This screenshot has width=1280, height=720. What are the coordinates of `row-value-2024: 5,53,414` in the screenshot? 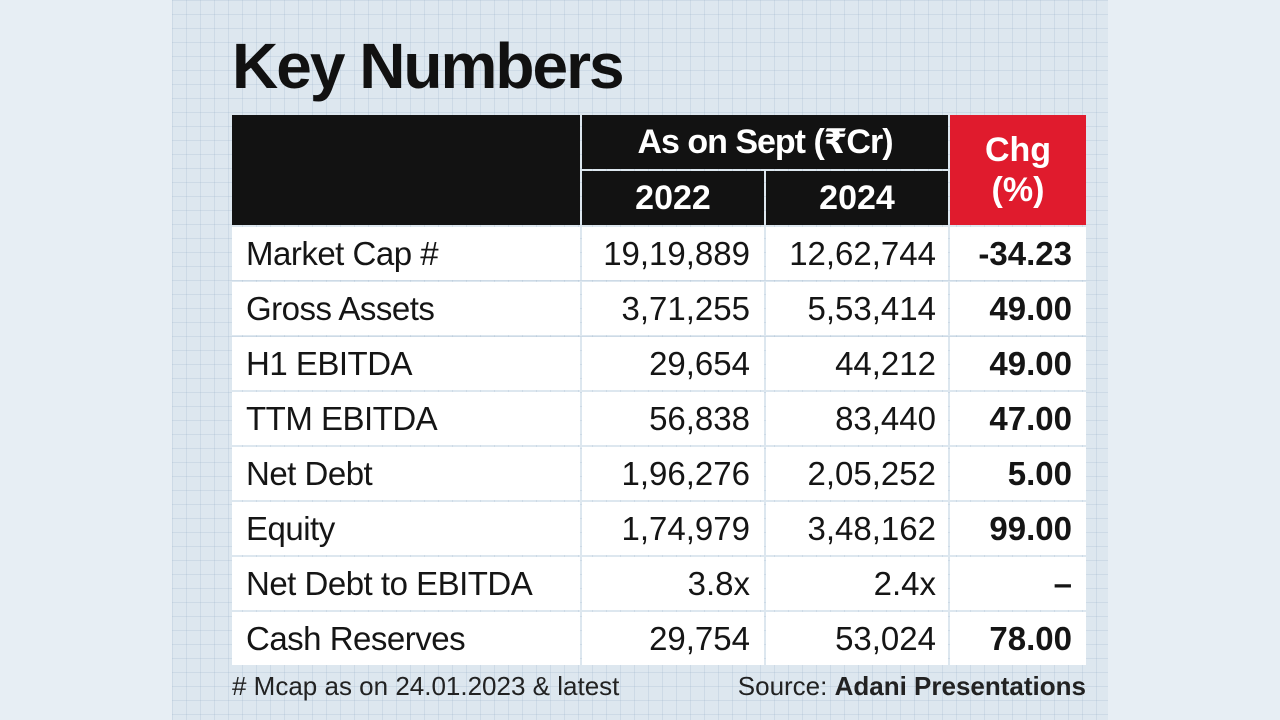 It's located at (857, 308).